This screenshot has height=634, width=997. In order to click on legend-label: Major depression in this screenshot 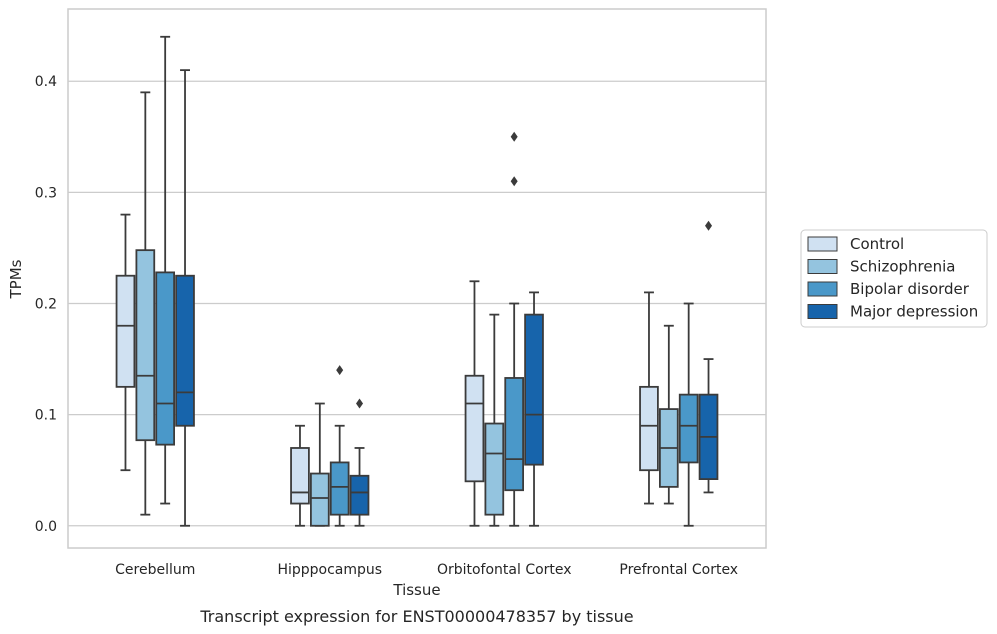, I will do `click(914, 312)`.